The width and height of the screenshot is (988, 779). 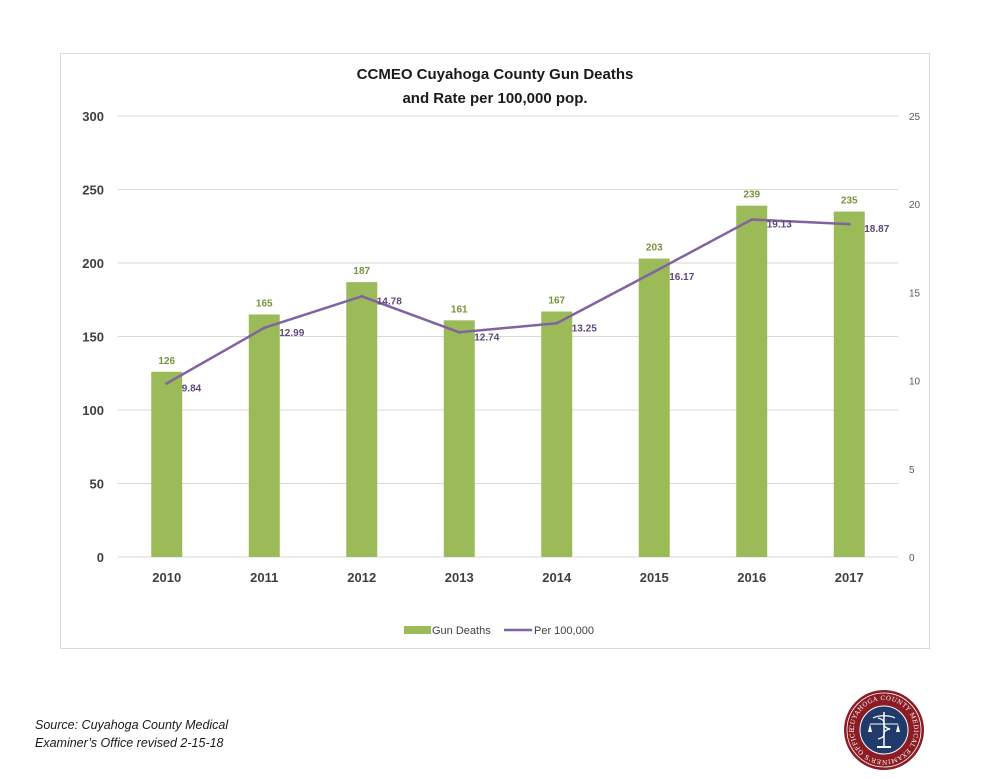 What do you see at coordinates (557, 577) in the screenshot?
I see `x-tick-label: 2014` at bounding box center [557, 577].